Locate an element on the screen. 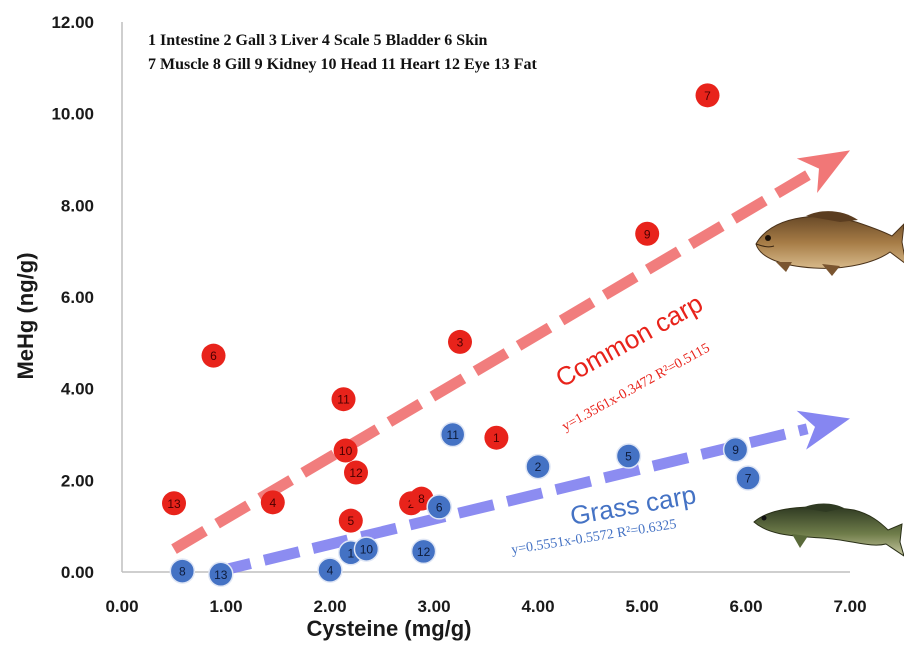 The width and height of the screenshot is (904, 646). grass-carp-point-label: 8 is located at coordinates (182, 572).